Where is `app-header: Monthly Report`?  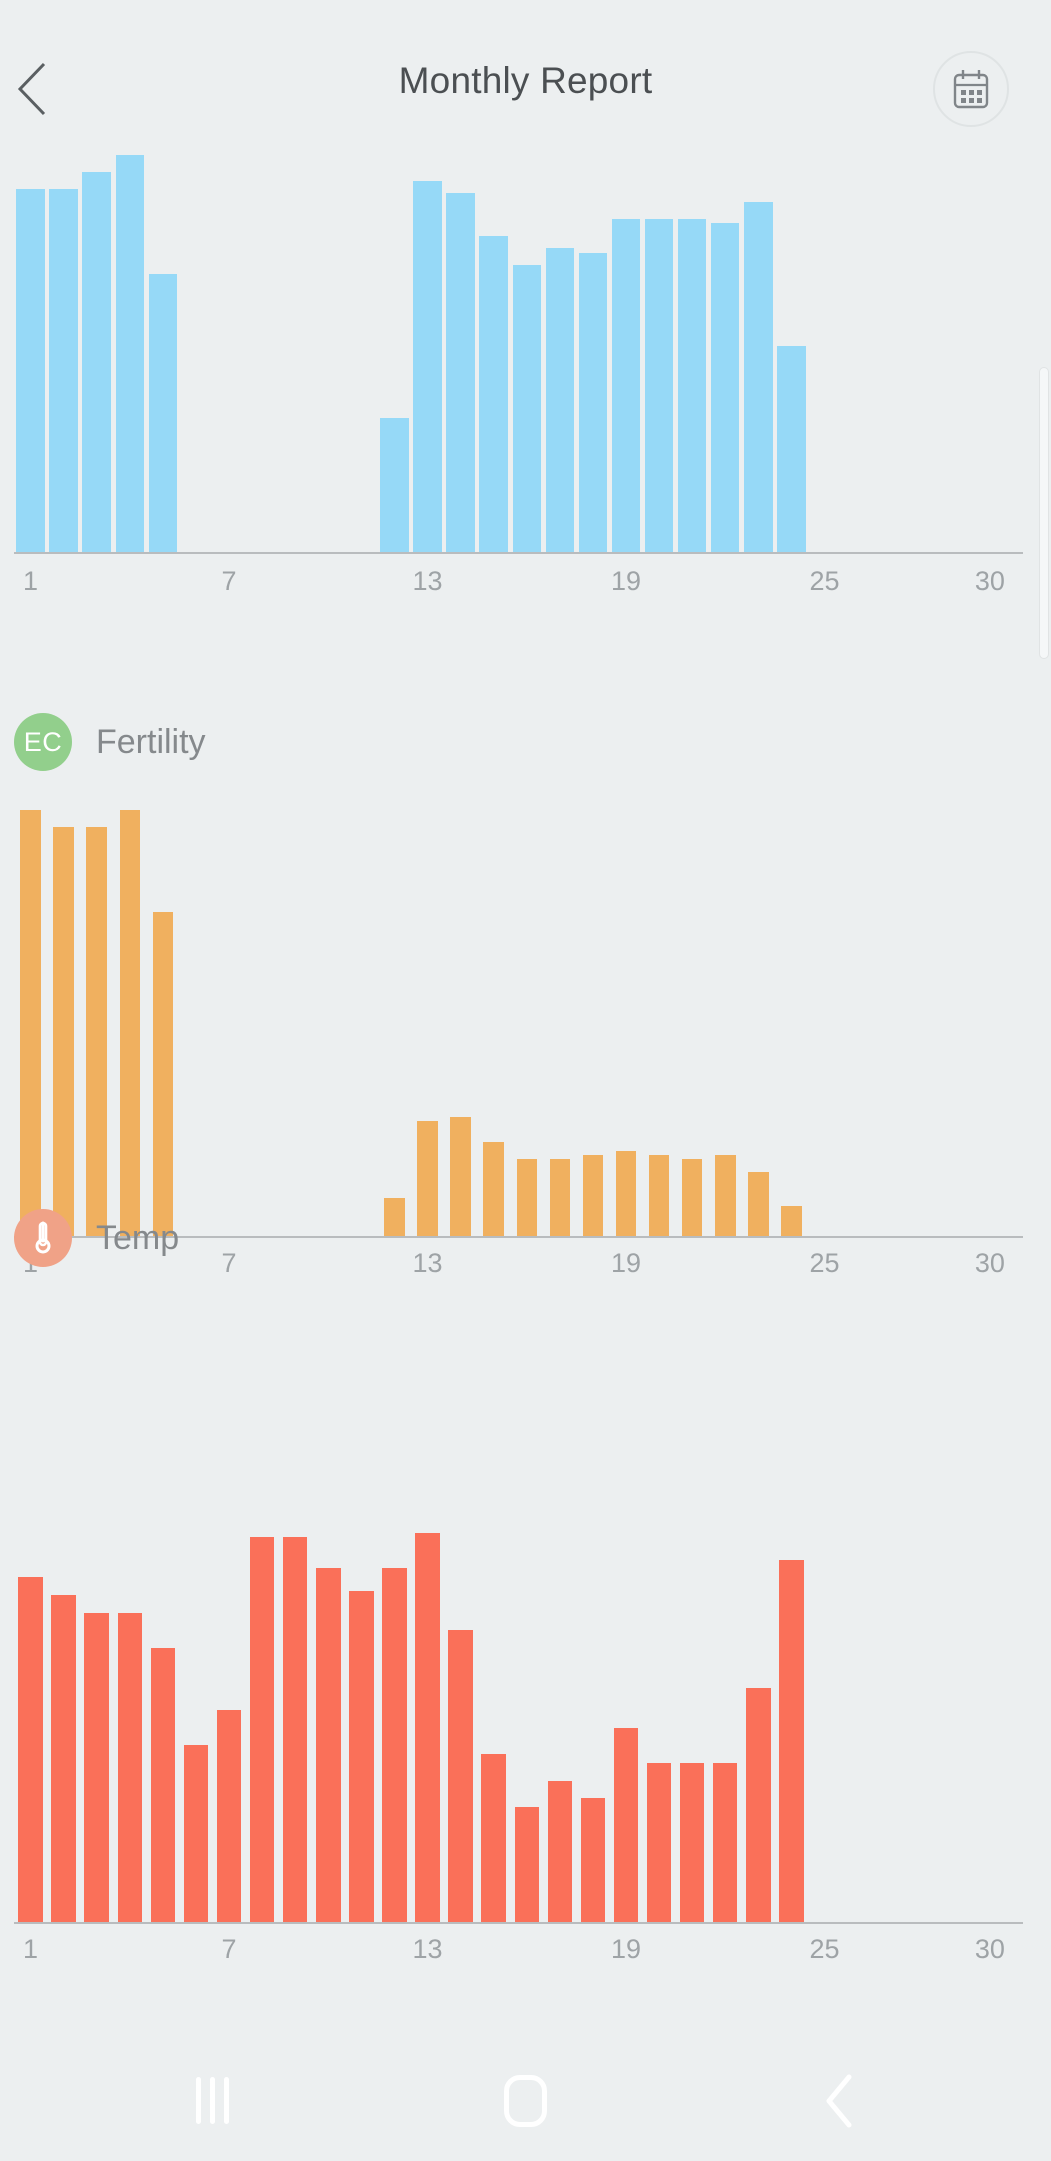 app-header: Monthly Report is located at coordinates (525, 65).